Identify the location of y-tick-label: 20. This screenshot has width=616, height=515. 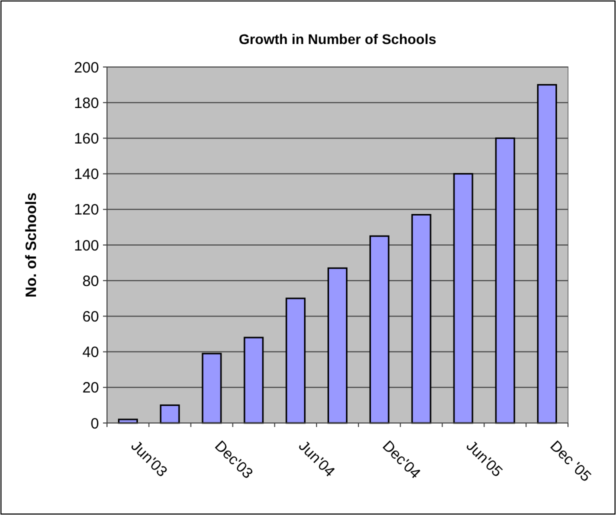
(90, 388).